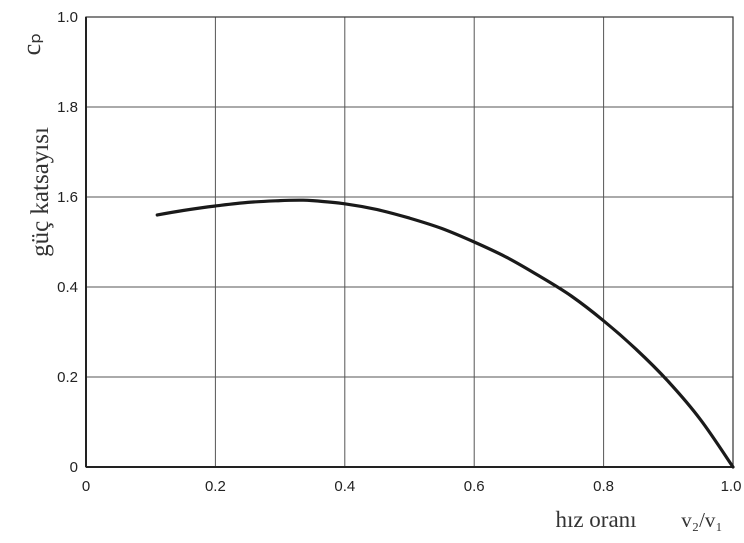 The height and width of the screenshot is (543, 744). I want to click on y-tick-label: 0.2, so click(67, 377).